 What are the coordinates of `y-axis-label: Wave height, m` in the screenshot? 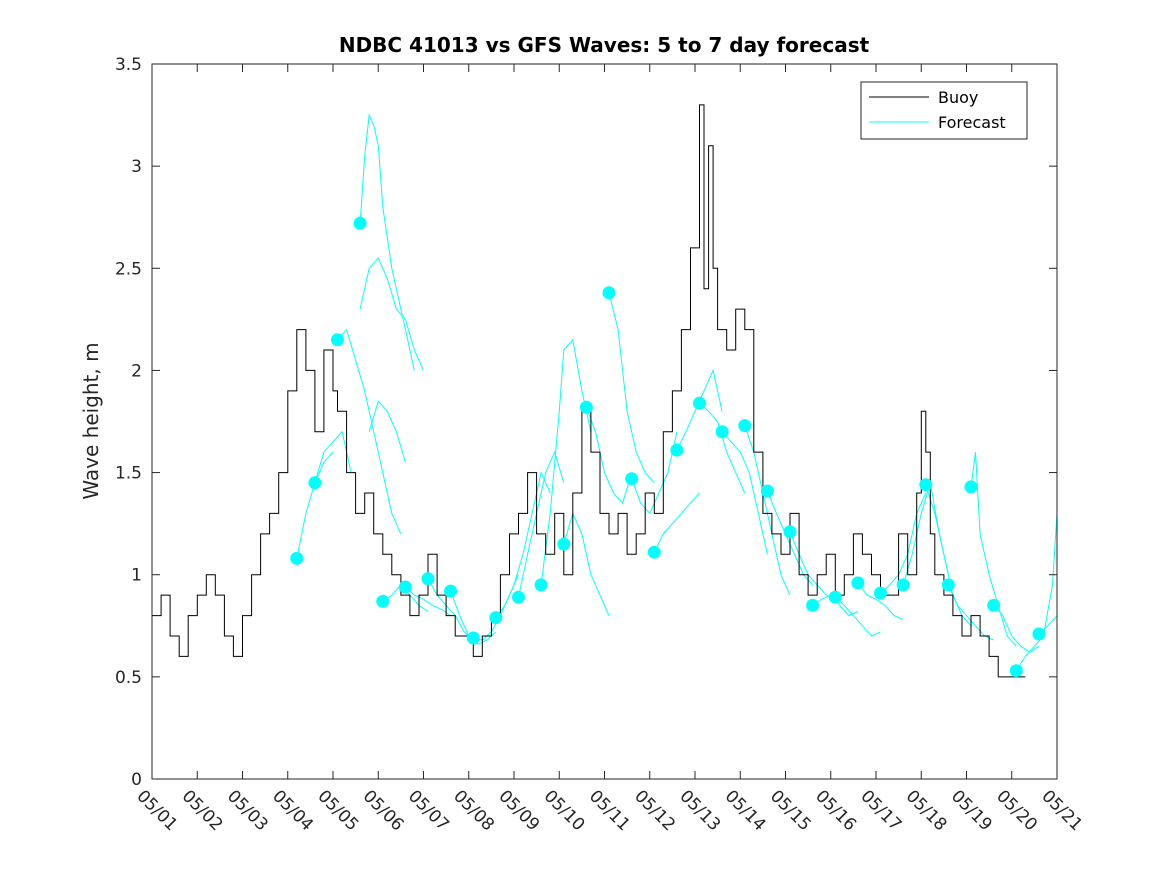 It's located at (91, 420).